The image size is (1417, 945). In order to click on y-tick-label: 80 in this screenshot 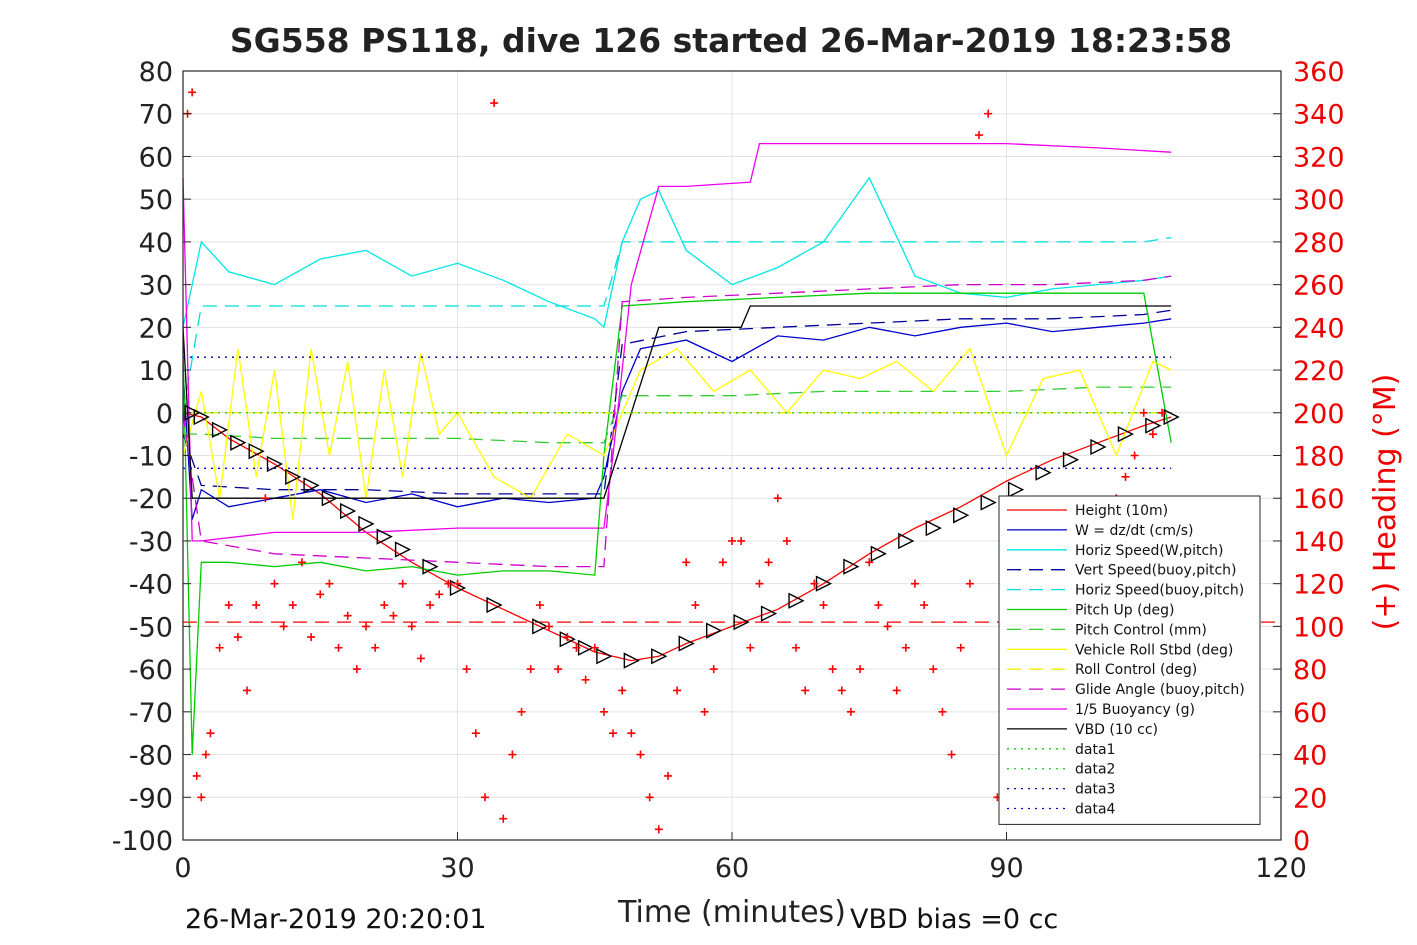, I will do `click(156, 72)`.